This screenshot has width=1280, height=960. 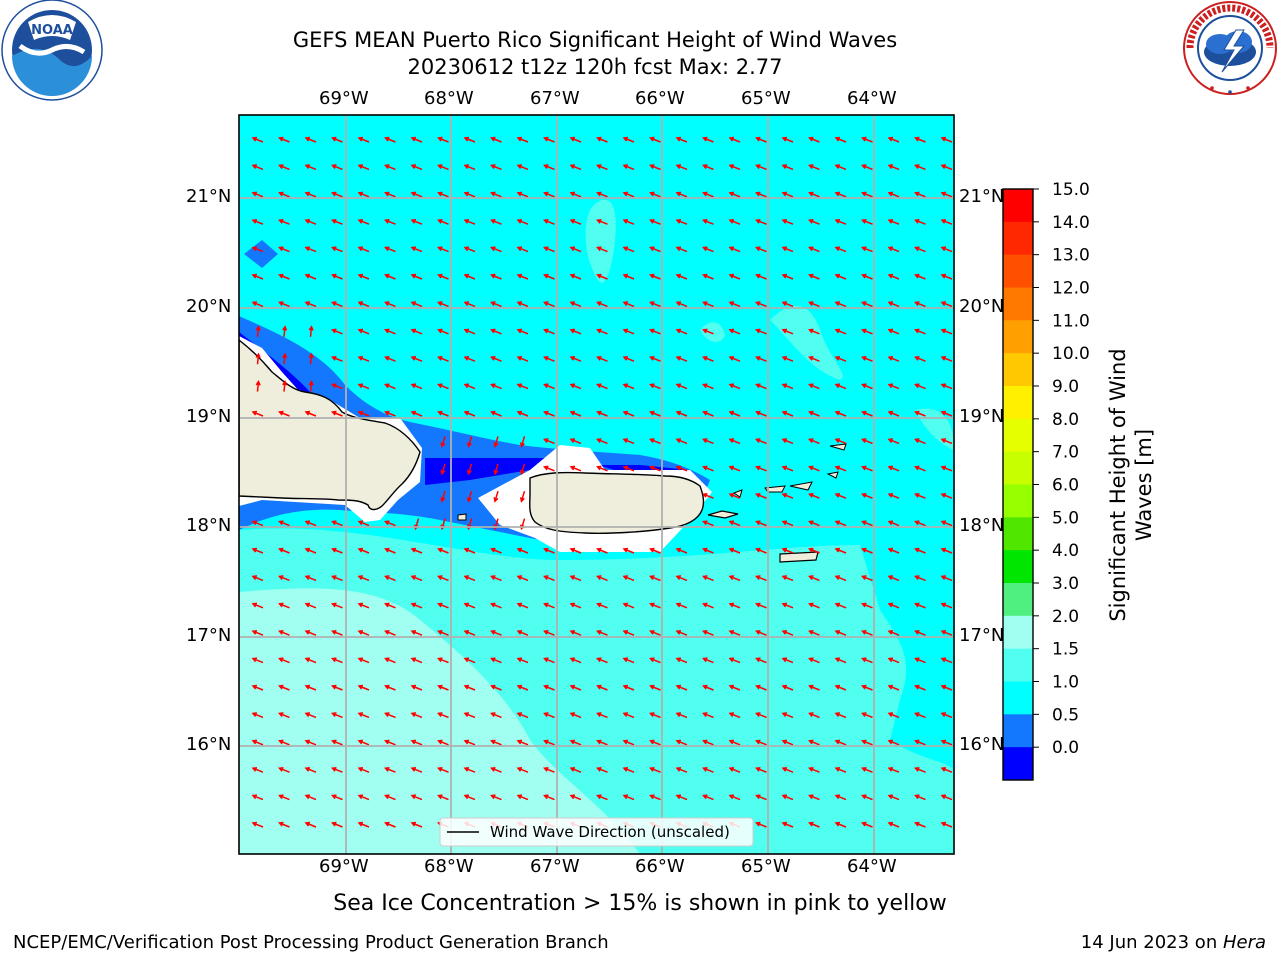 I want to click on lat-label-left-19n: 19°N, so click(x=209, y=416).